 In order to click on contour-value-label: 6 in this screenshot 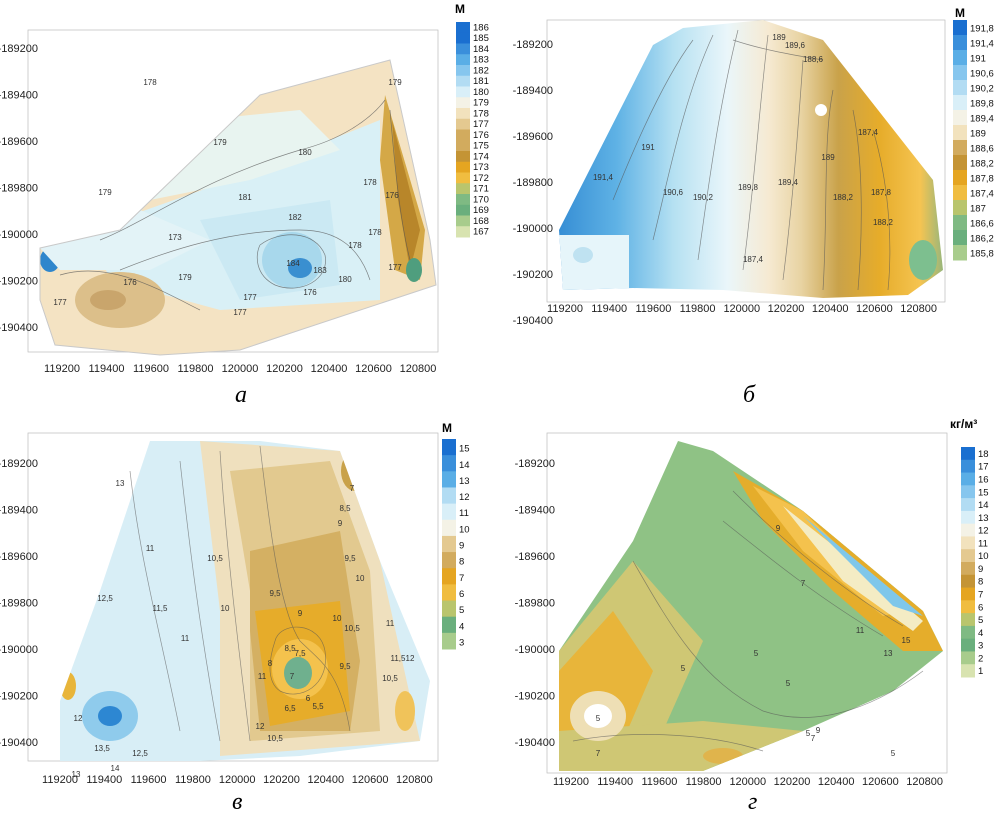, I will do `click(308, 698)`.